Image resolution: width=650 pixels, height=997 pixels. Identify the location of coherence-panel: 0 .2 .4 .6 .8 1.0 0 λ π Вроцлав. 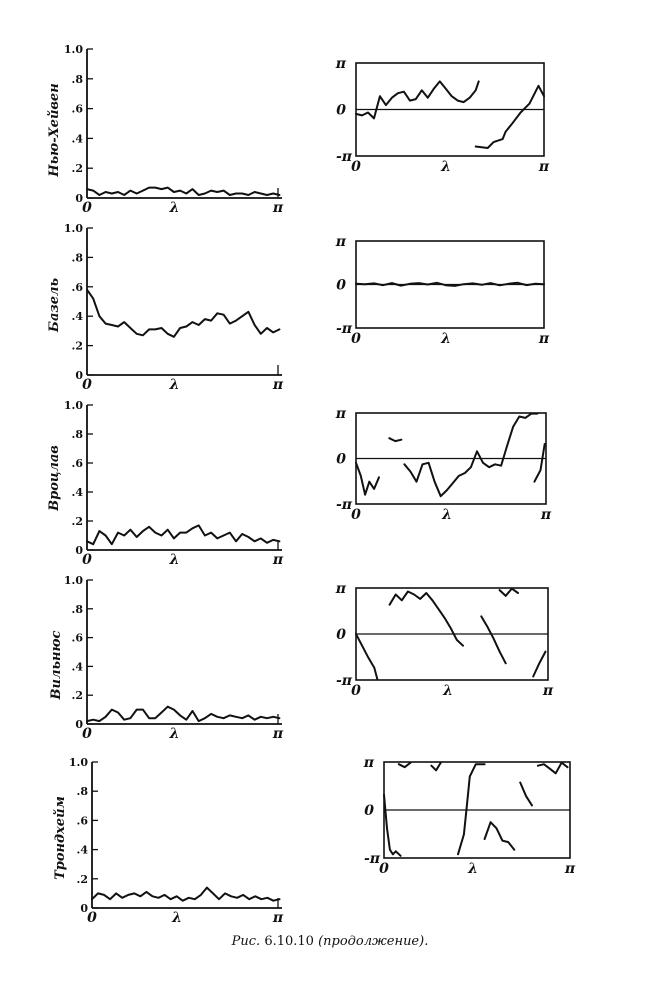
(165, 483).